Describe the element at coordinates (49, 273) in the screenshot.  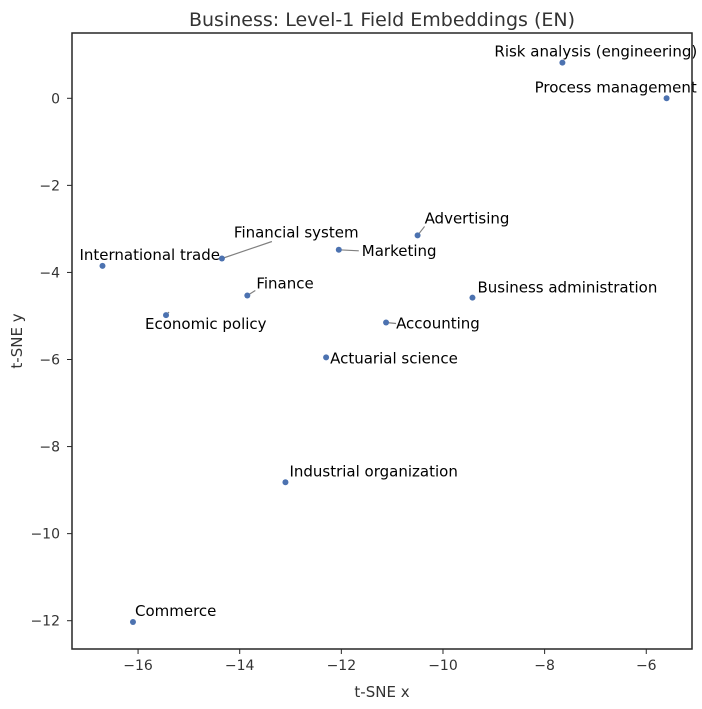
I see `y-tick-label: −4` at that location.